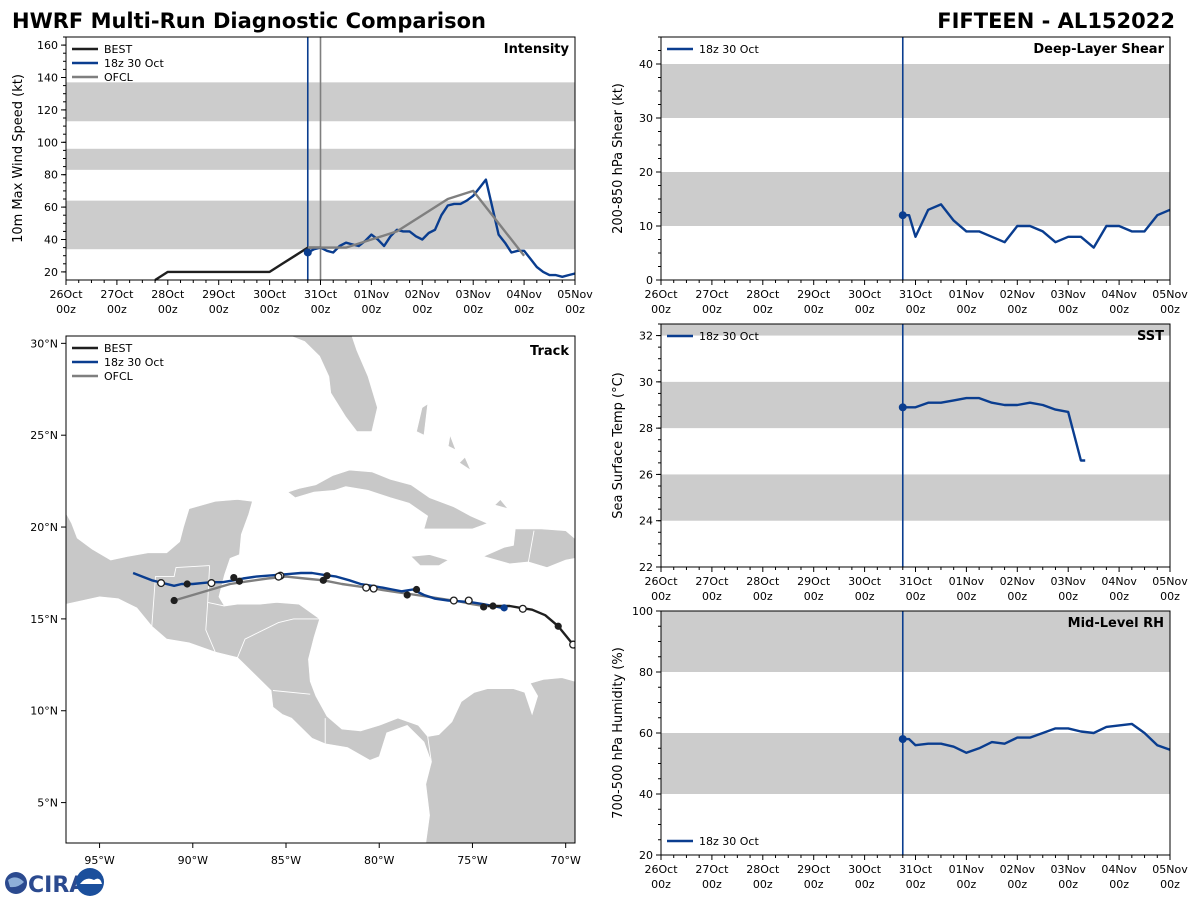 The image size is (1200, 900). What do you see at coordinates (118, 49) in the screenshot?
I see `intensity-legend-label: BEST` at bounding box center [118, 49].